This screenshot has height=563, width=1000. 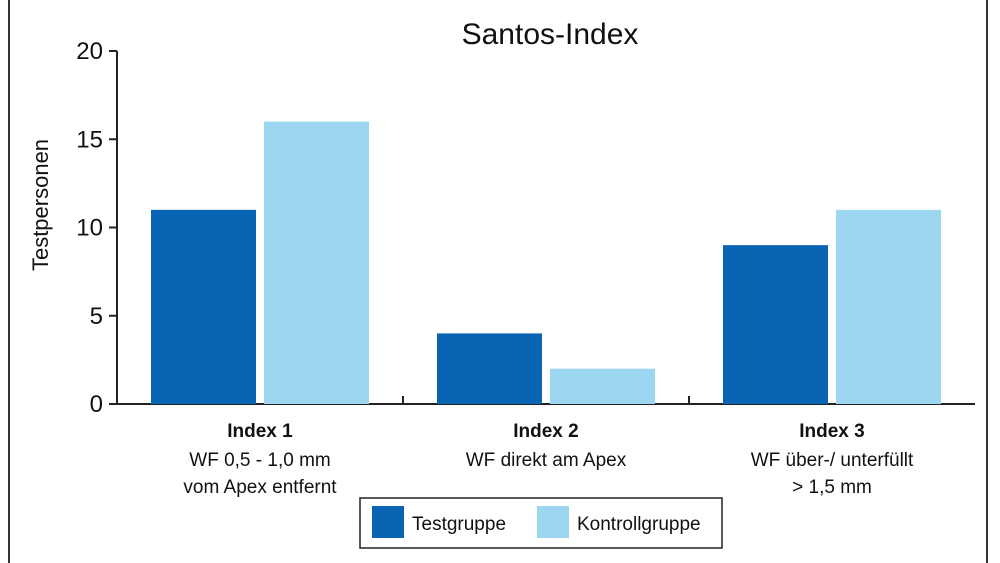 What do you see at coordinates (545, 431) in the screenshot?
I see `x-tick-label: Index 2` at bounding box center [545, 431].